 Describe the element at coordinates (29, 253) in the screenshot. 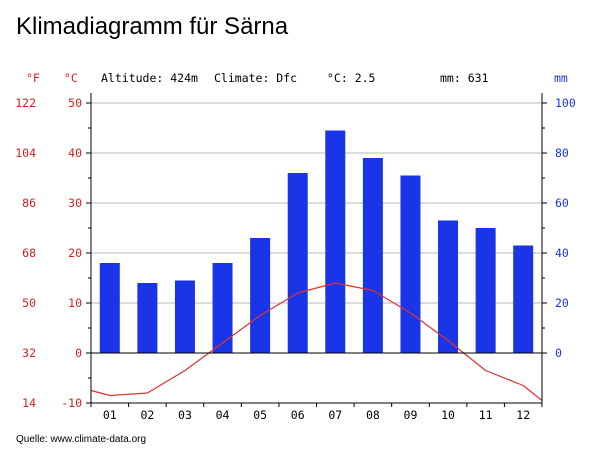

I see `fahrenheit-tick-label: 68` at that location.